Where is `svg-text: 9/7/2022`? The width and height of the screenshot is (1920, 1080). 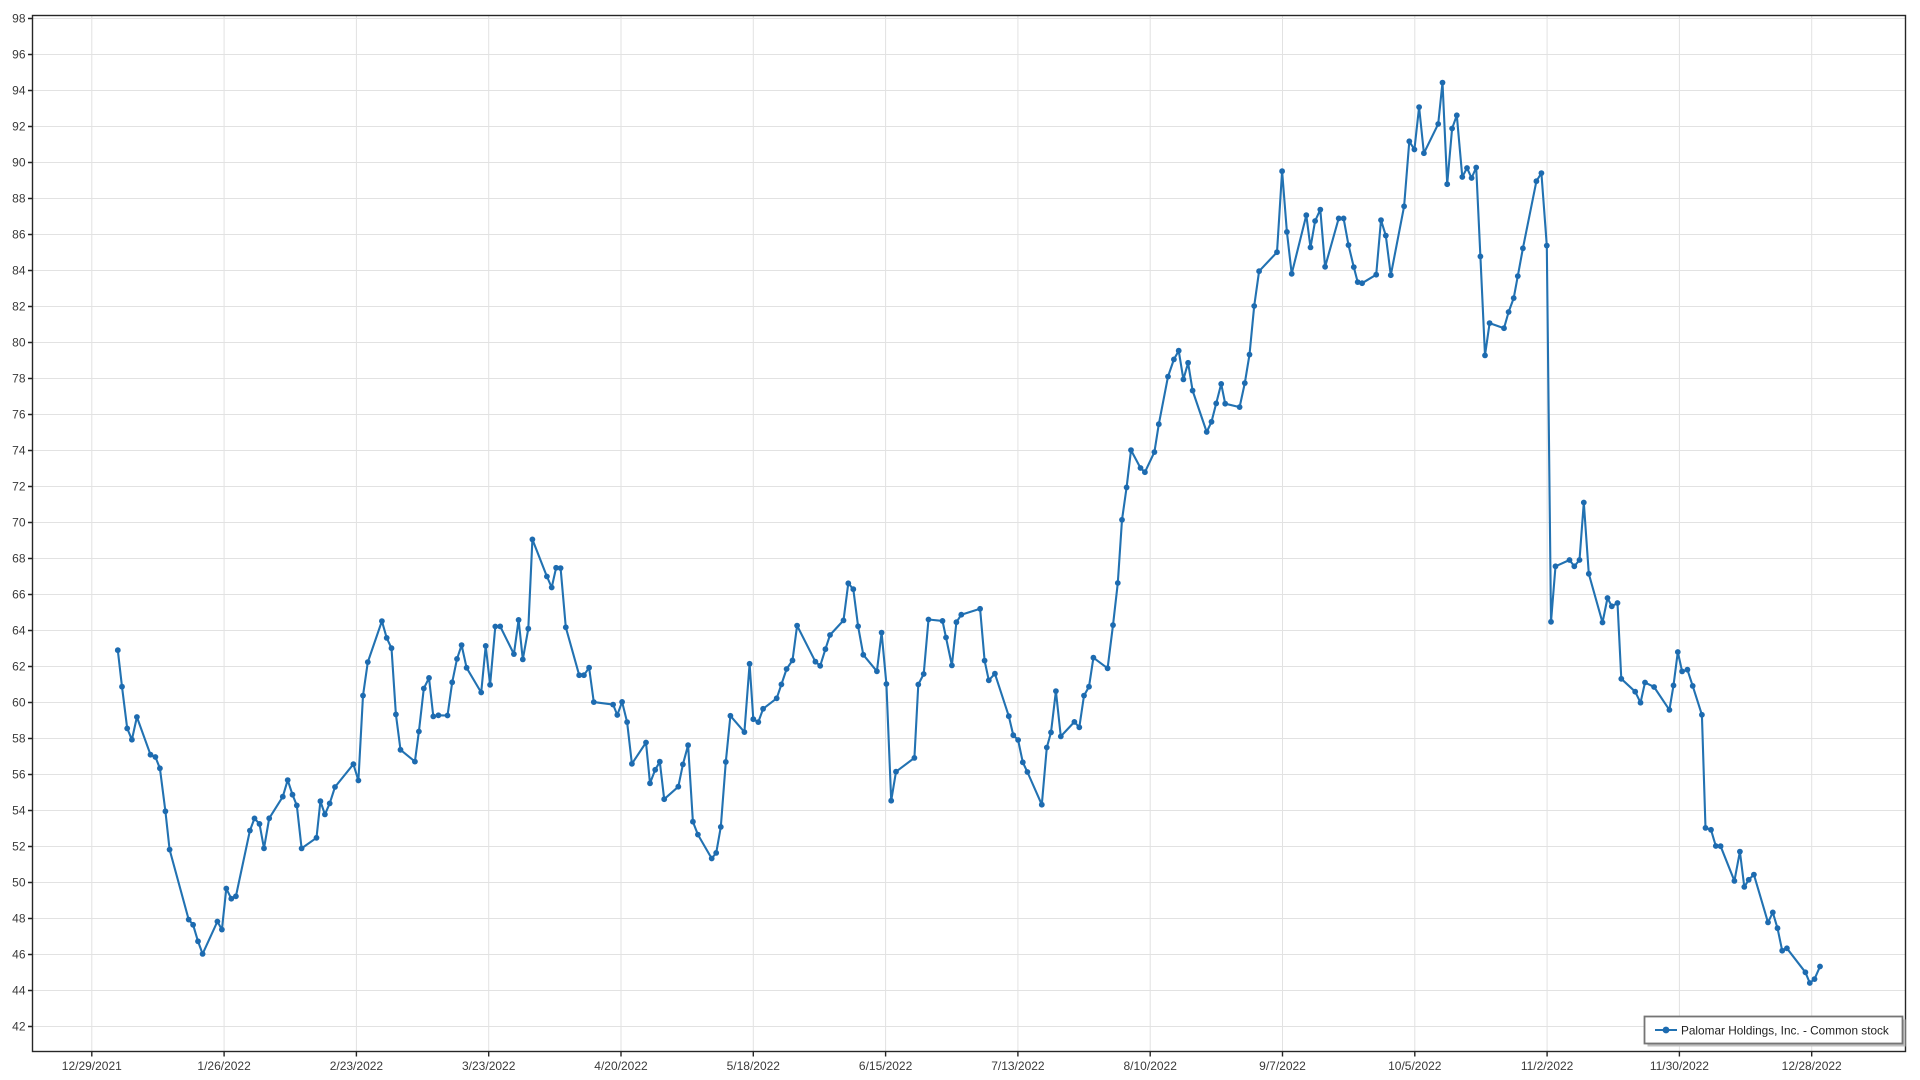
svg-text: 9/7/2022 is located at coordinates (1282, 1066).